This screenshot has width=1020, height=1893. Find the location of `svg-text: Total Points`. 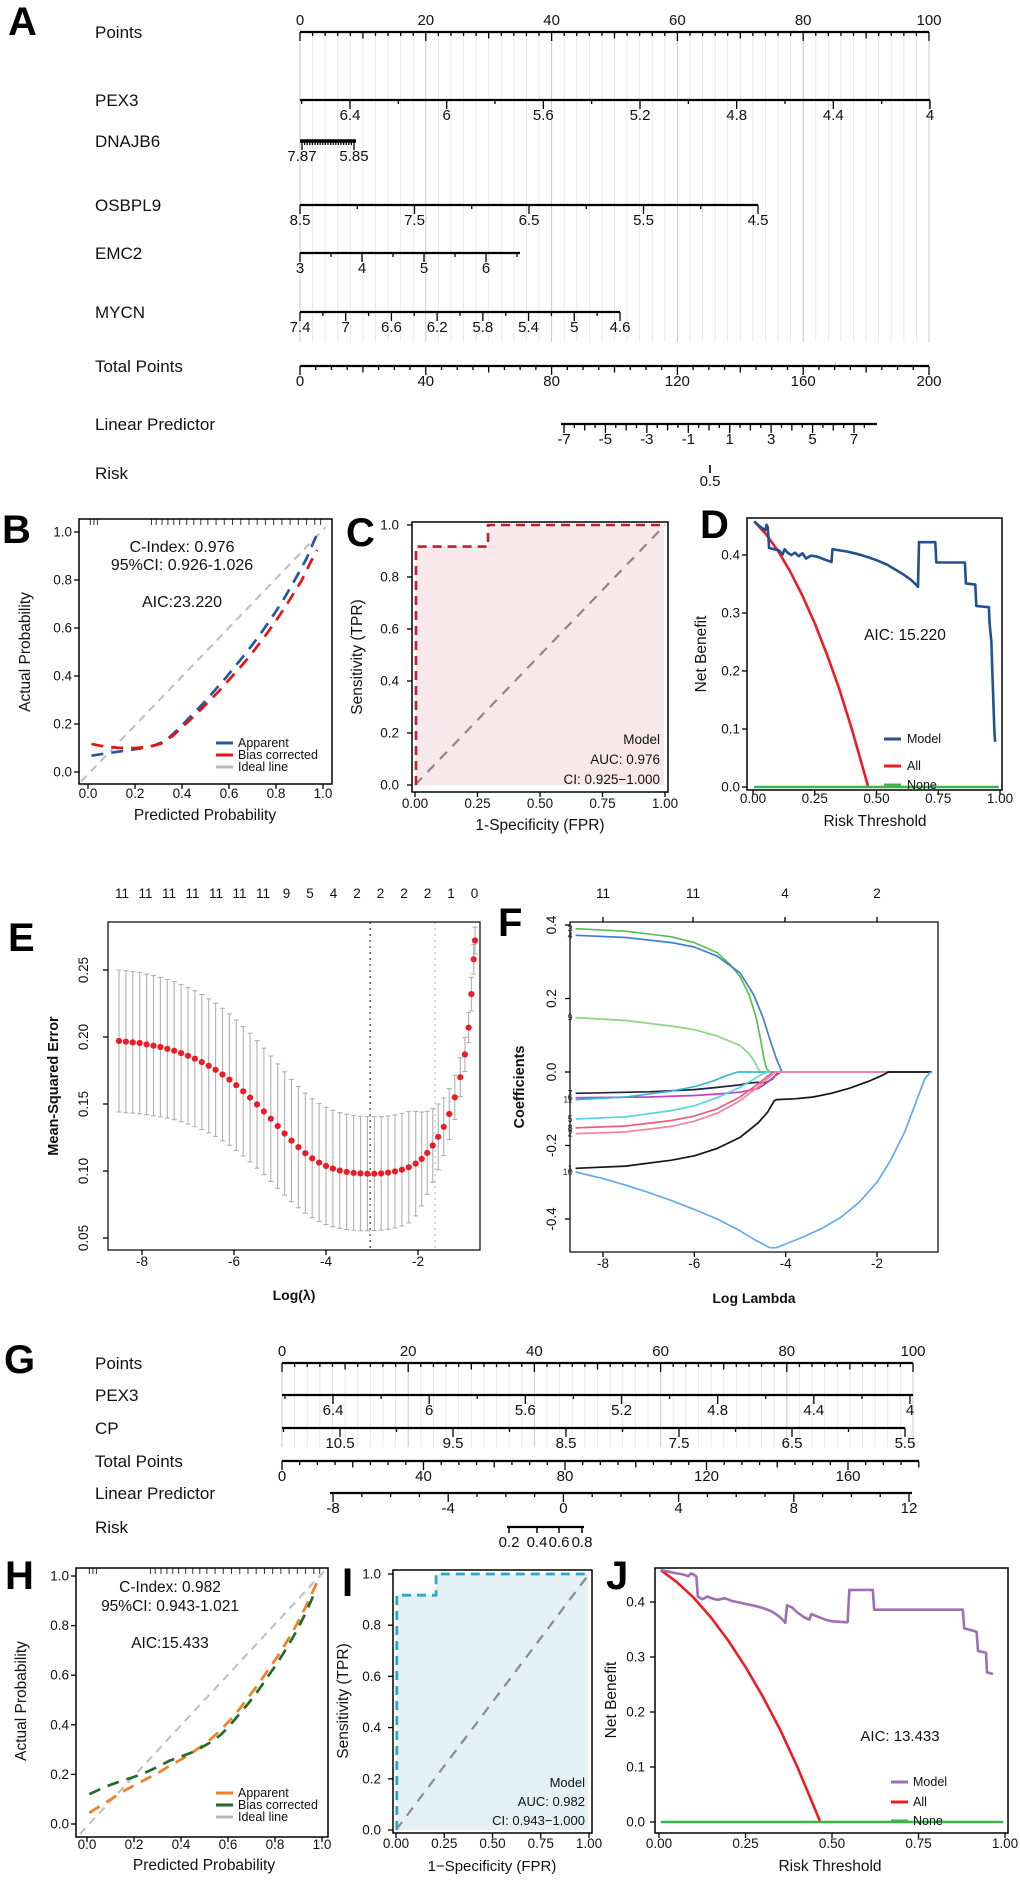

svg-text: Total Points is located at coordinates (139, 1461).